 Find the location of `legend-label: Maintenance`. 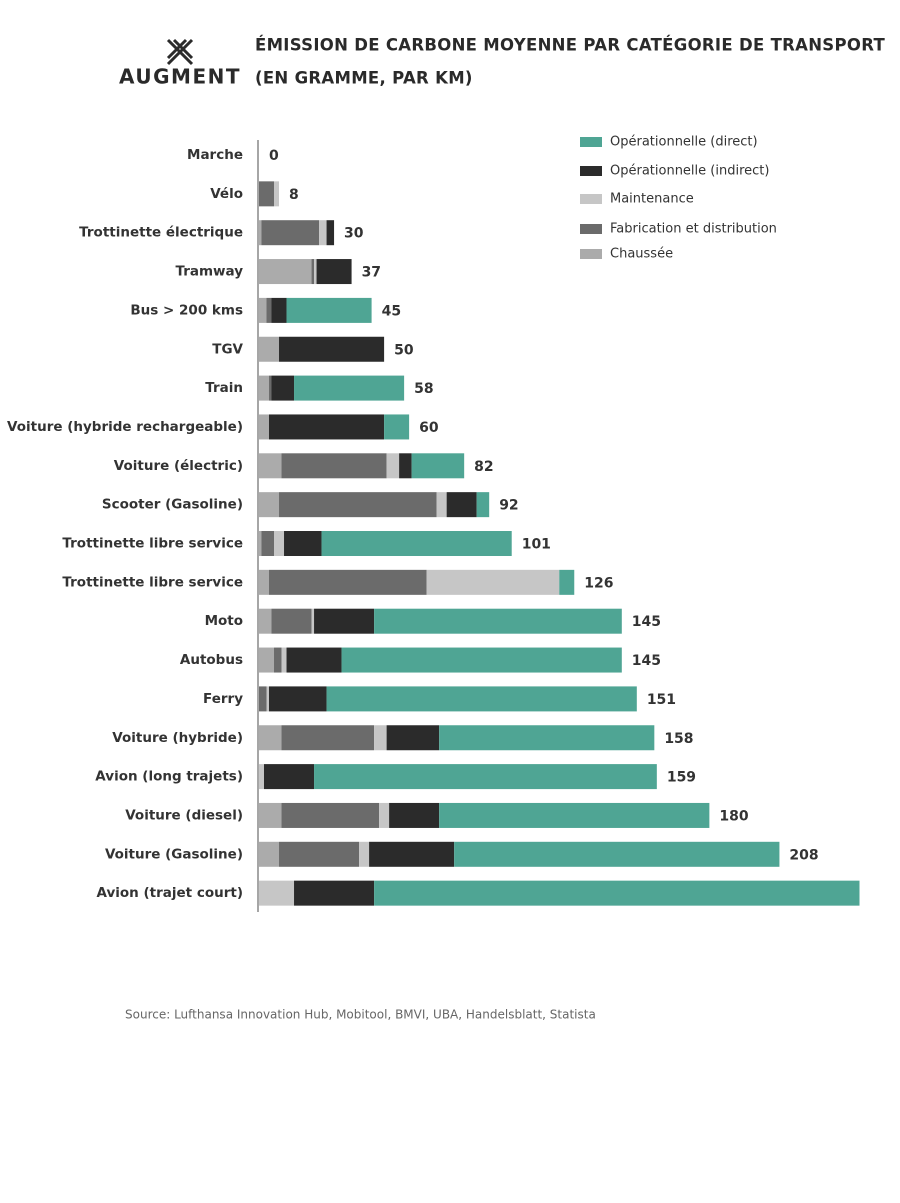

legend-label: Maintenance is located at coordinates (652, 199).